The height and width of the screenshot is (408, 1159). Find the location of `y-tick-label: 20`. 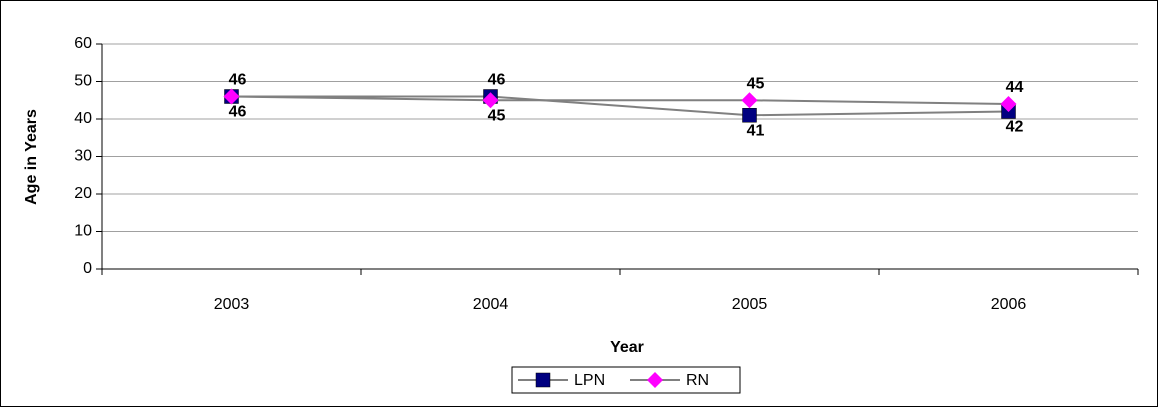

y-tick-label: 20 is located at coordinates (83, 193).